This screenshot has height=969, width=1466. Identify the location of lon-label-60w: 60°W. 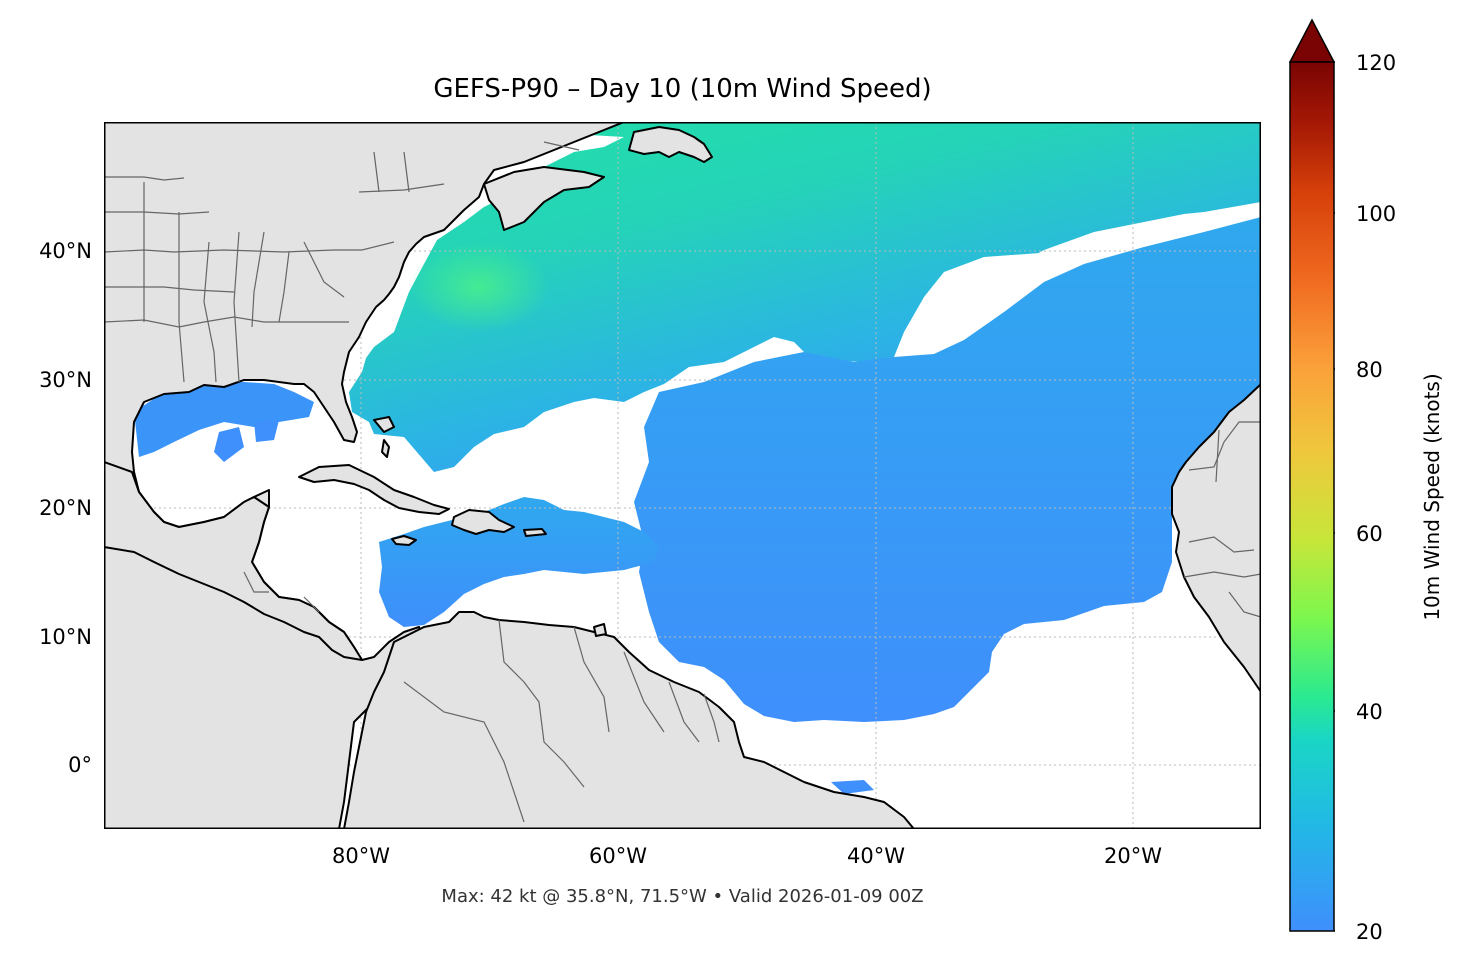
(618, 856).